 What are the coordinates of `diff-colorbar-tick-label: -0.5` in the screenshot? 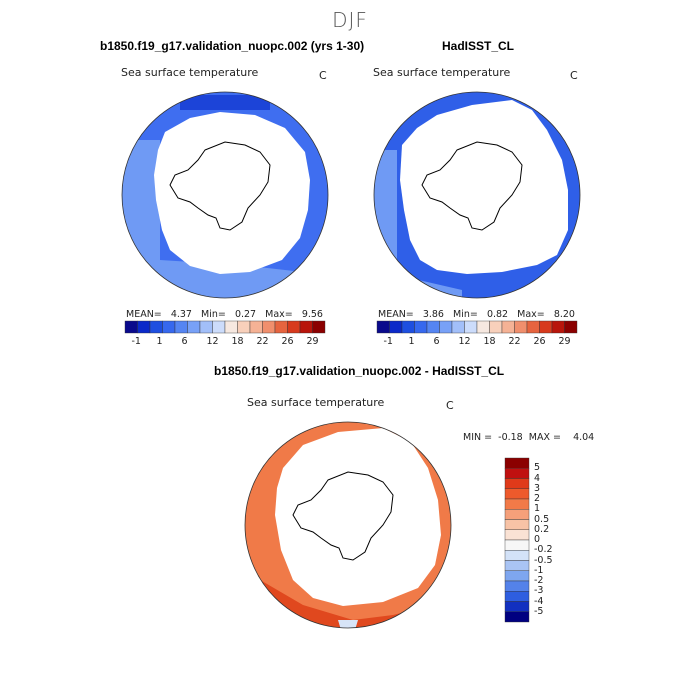 It's located at (543, 560).